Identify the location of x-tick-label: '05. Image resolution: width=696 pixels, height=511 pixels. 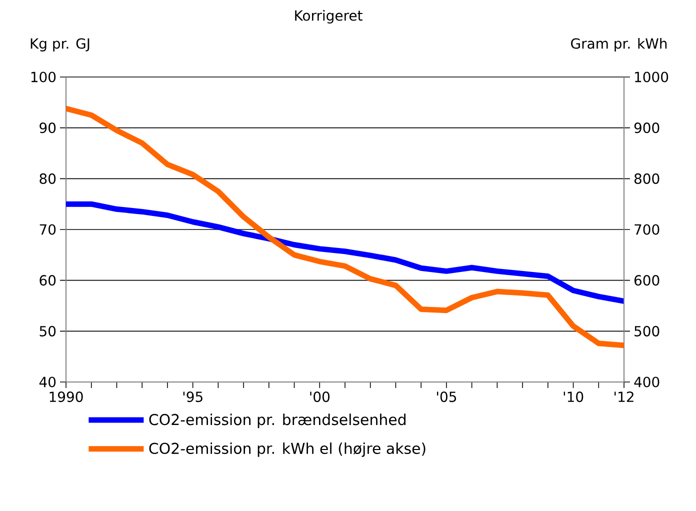
(446, 397).